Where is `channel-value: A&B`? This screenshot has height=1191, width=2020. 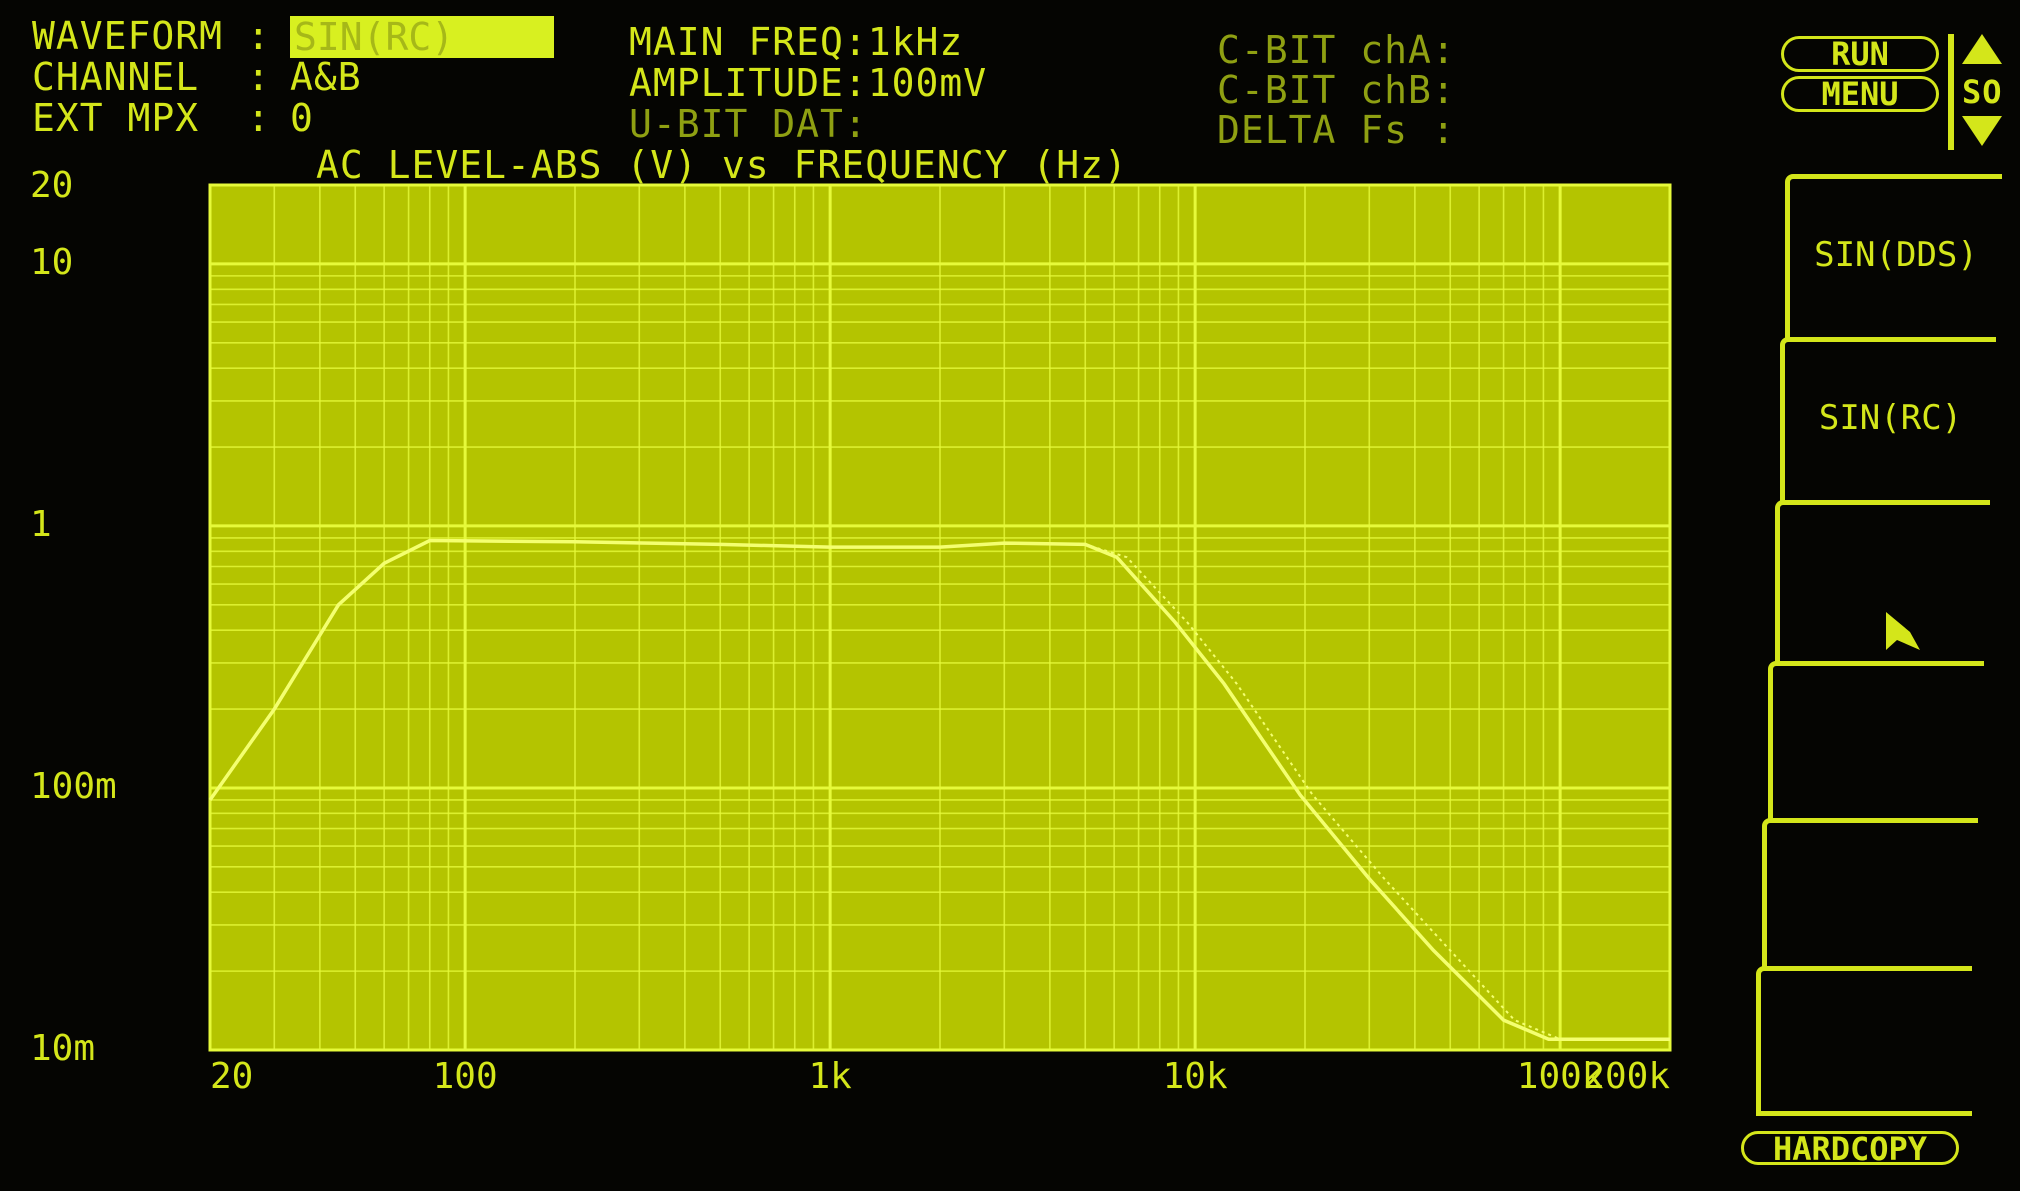
channel-value: A&B is located at coordinates (326, 77).